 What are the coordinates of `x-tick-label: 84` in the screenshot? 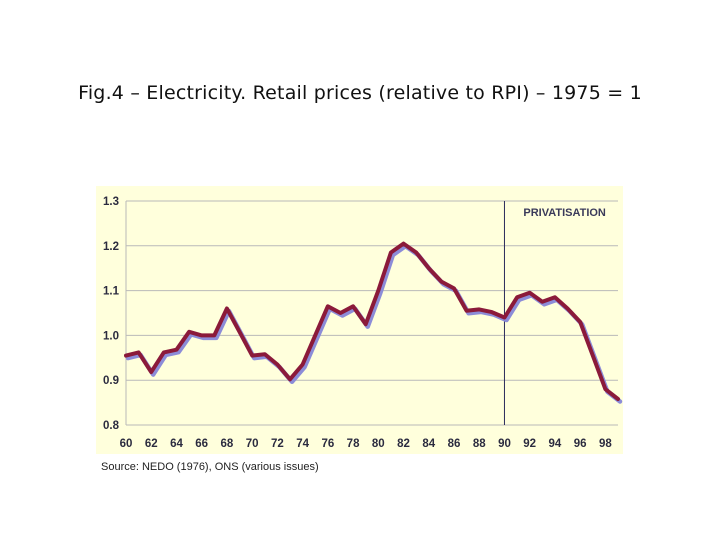 It's located at (428, 444).